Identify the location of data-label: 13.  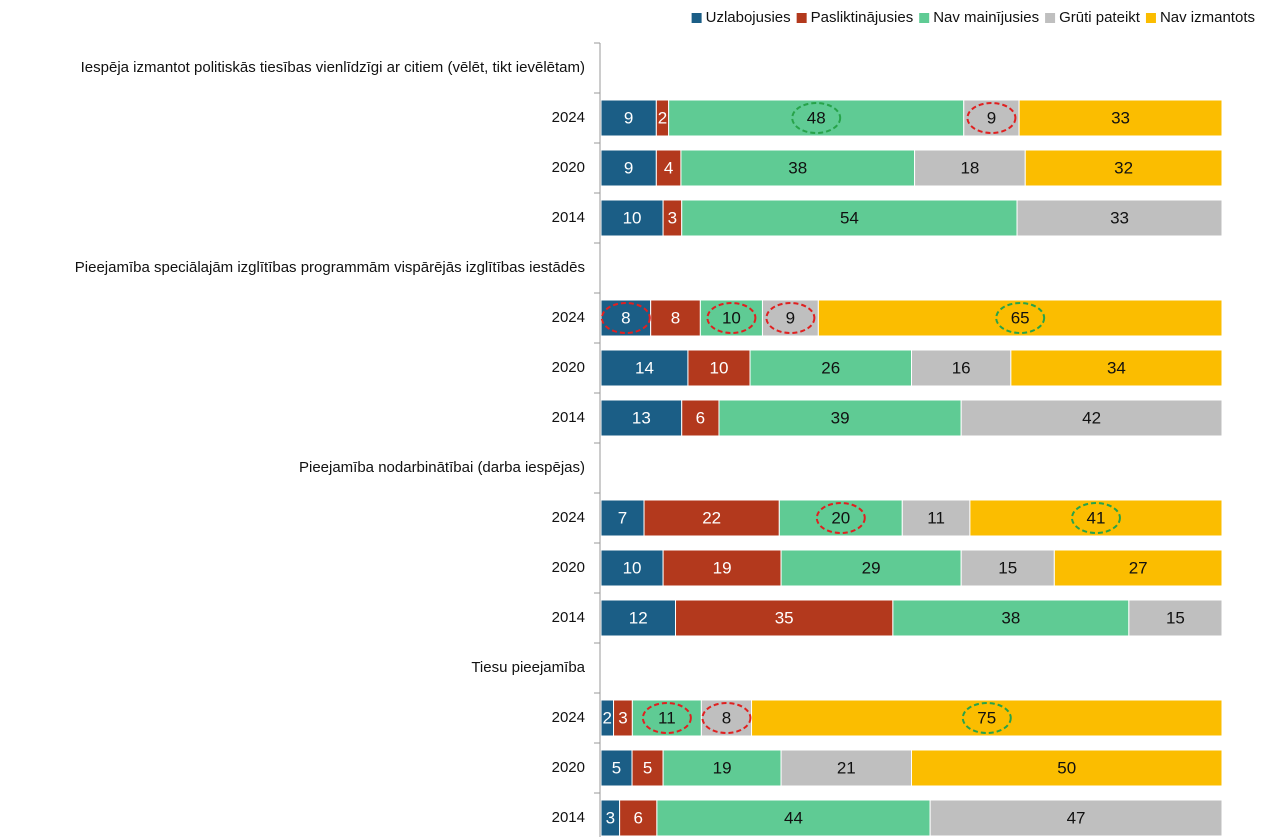
(641, 417).